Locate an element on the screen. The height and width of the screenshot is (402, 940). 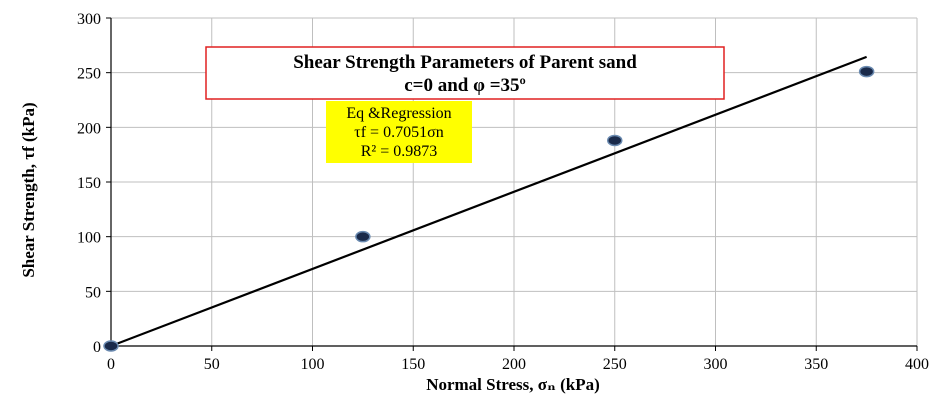
regression-annotation-bg is located at coordinates (399, 132).